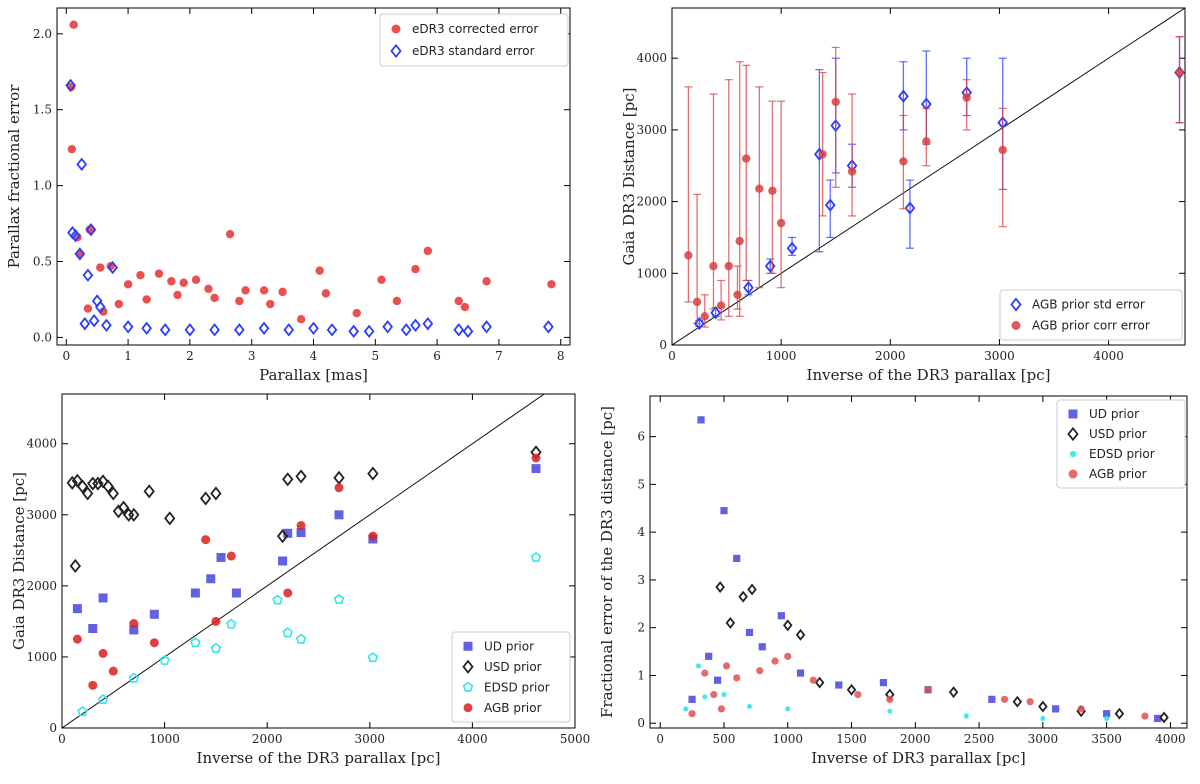 The width and height of the screenshot is (1200, 784). What do you see at coordinates (314, 356) in the screenshot?
I see `x-tick-label: 4` at bounding box center [314, 356].